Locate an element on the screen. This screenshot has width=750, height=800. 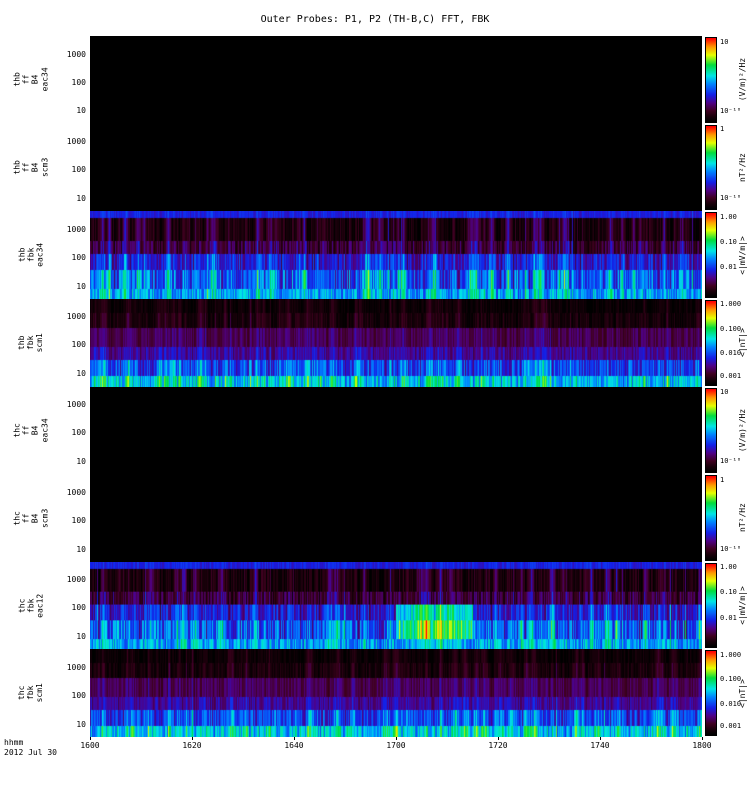
plot-area-thc-fbk-scm1 is located at coordinates (396, 693).